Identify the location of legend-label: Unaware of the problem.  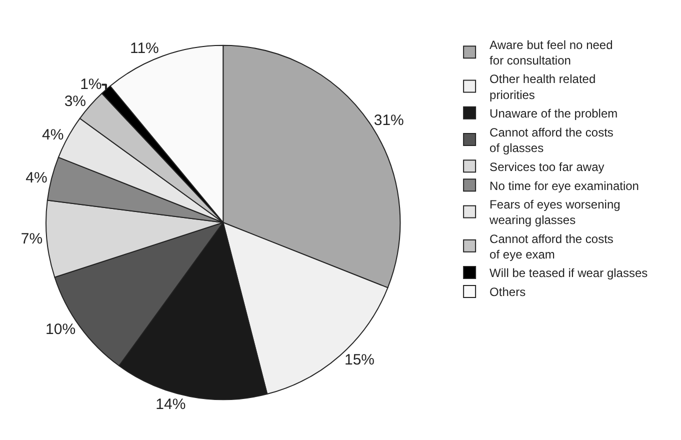
(554, 113).